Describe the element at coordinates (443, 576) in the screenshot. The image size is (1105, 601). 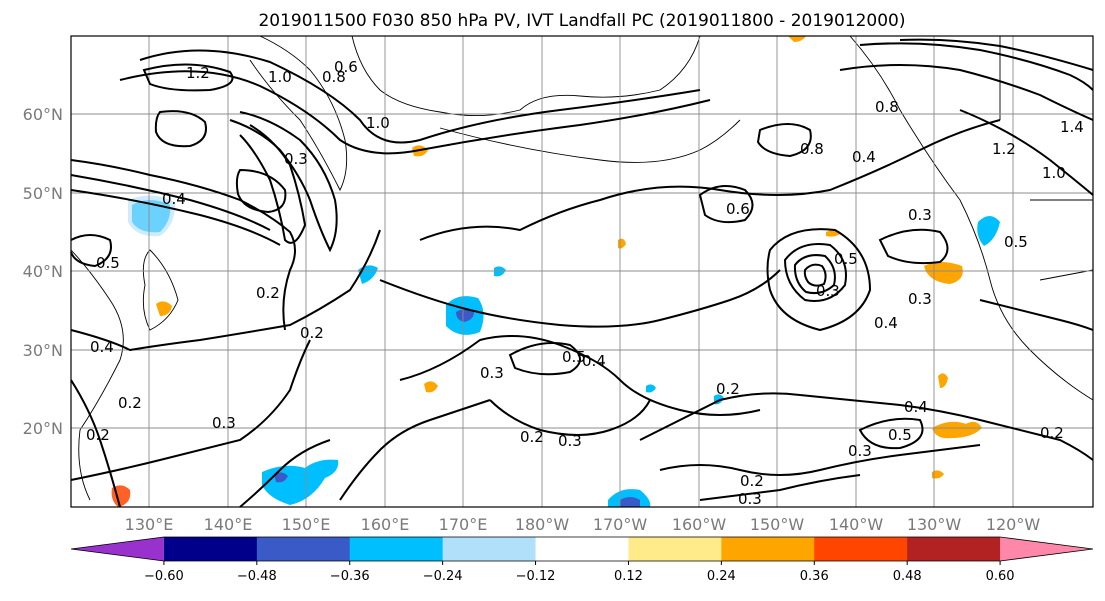
I see `colorbar-tick-label: −0.24` at that location.